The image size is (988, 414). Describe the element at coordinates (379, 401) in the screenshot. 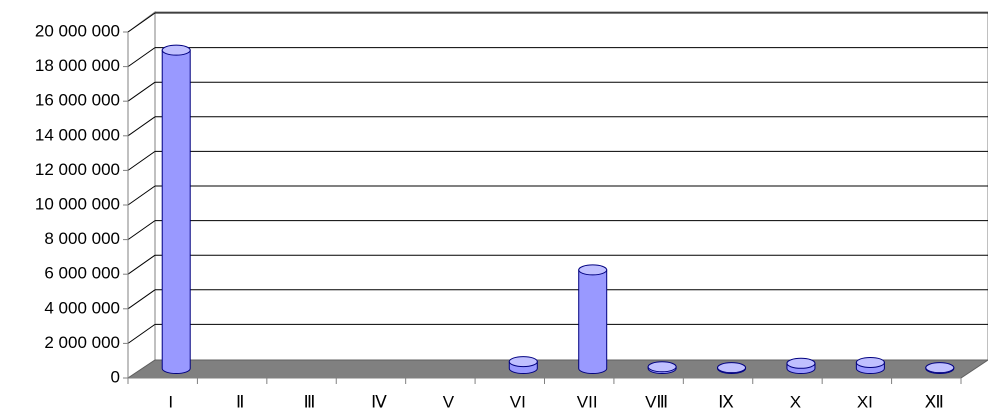

I see `x-tick-label: Ⅳ` at that location.